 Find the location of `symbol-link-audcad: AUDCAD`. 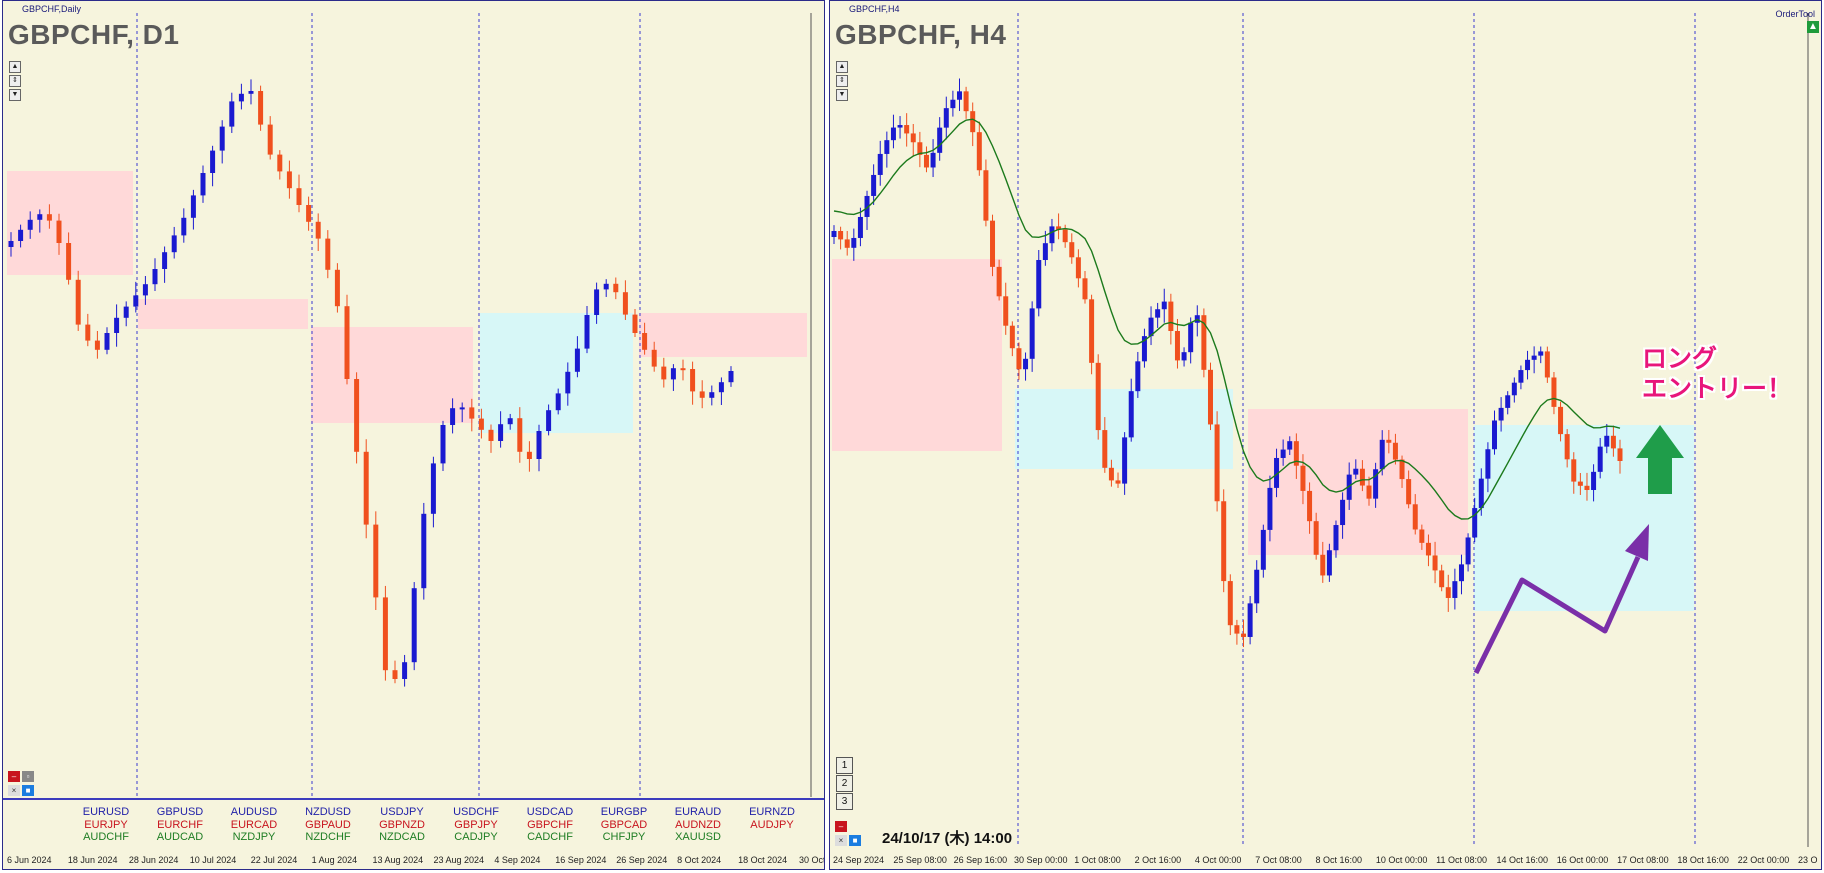

symbol-link-audcad: AUDCAD is located at coordinates (180, 837).